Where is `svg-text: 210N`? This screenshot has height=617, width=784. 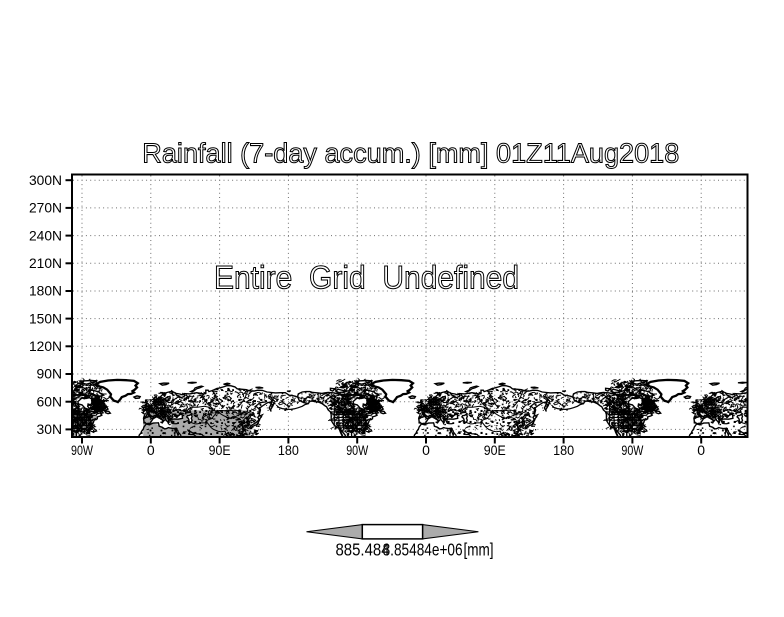 svg-text: 210N is located at coordinates (45, 263).